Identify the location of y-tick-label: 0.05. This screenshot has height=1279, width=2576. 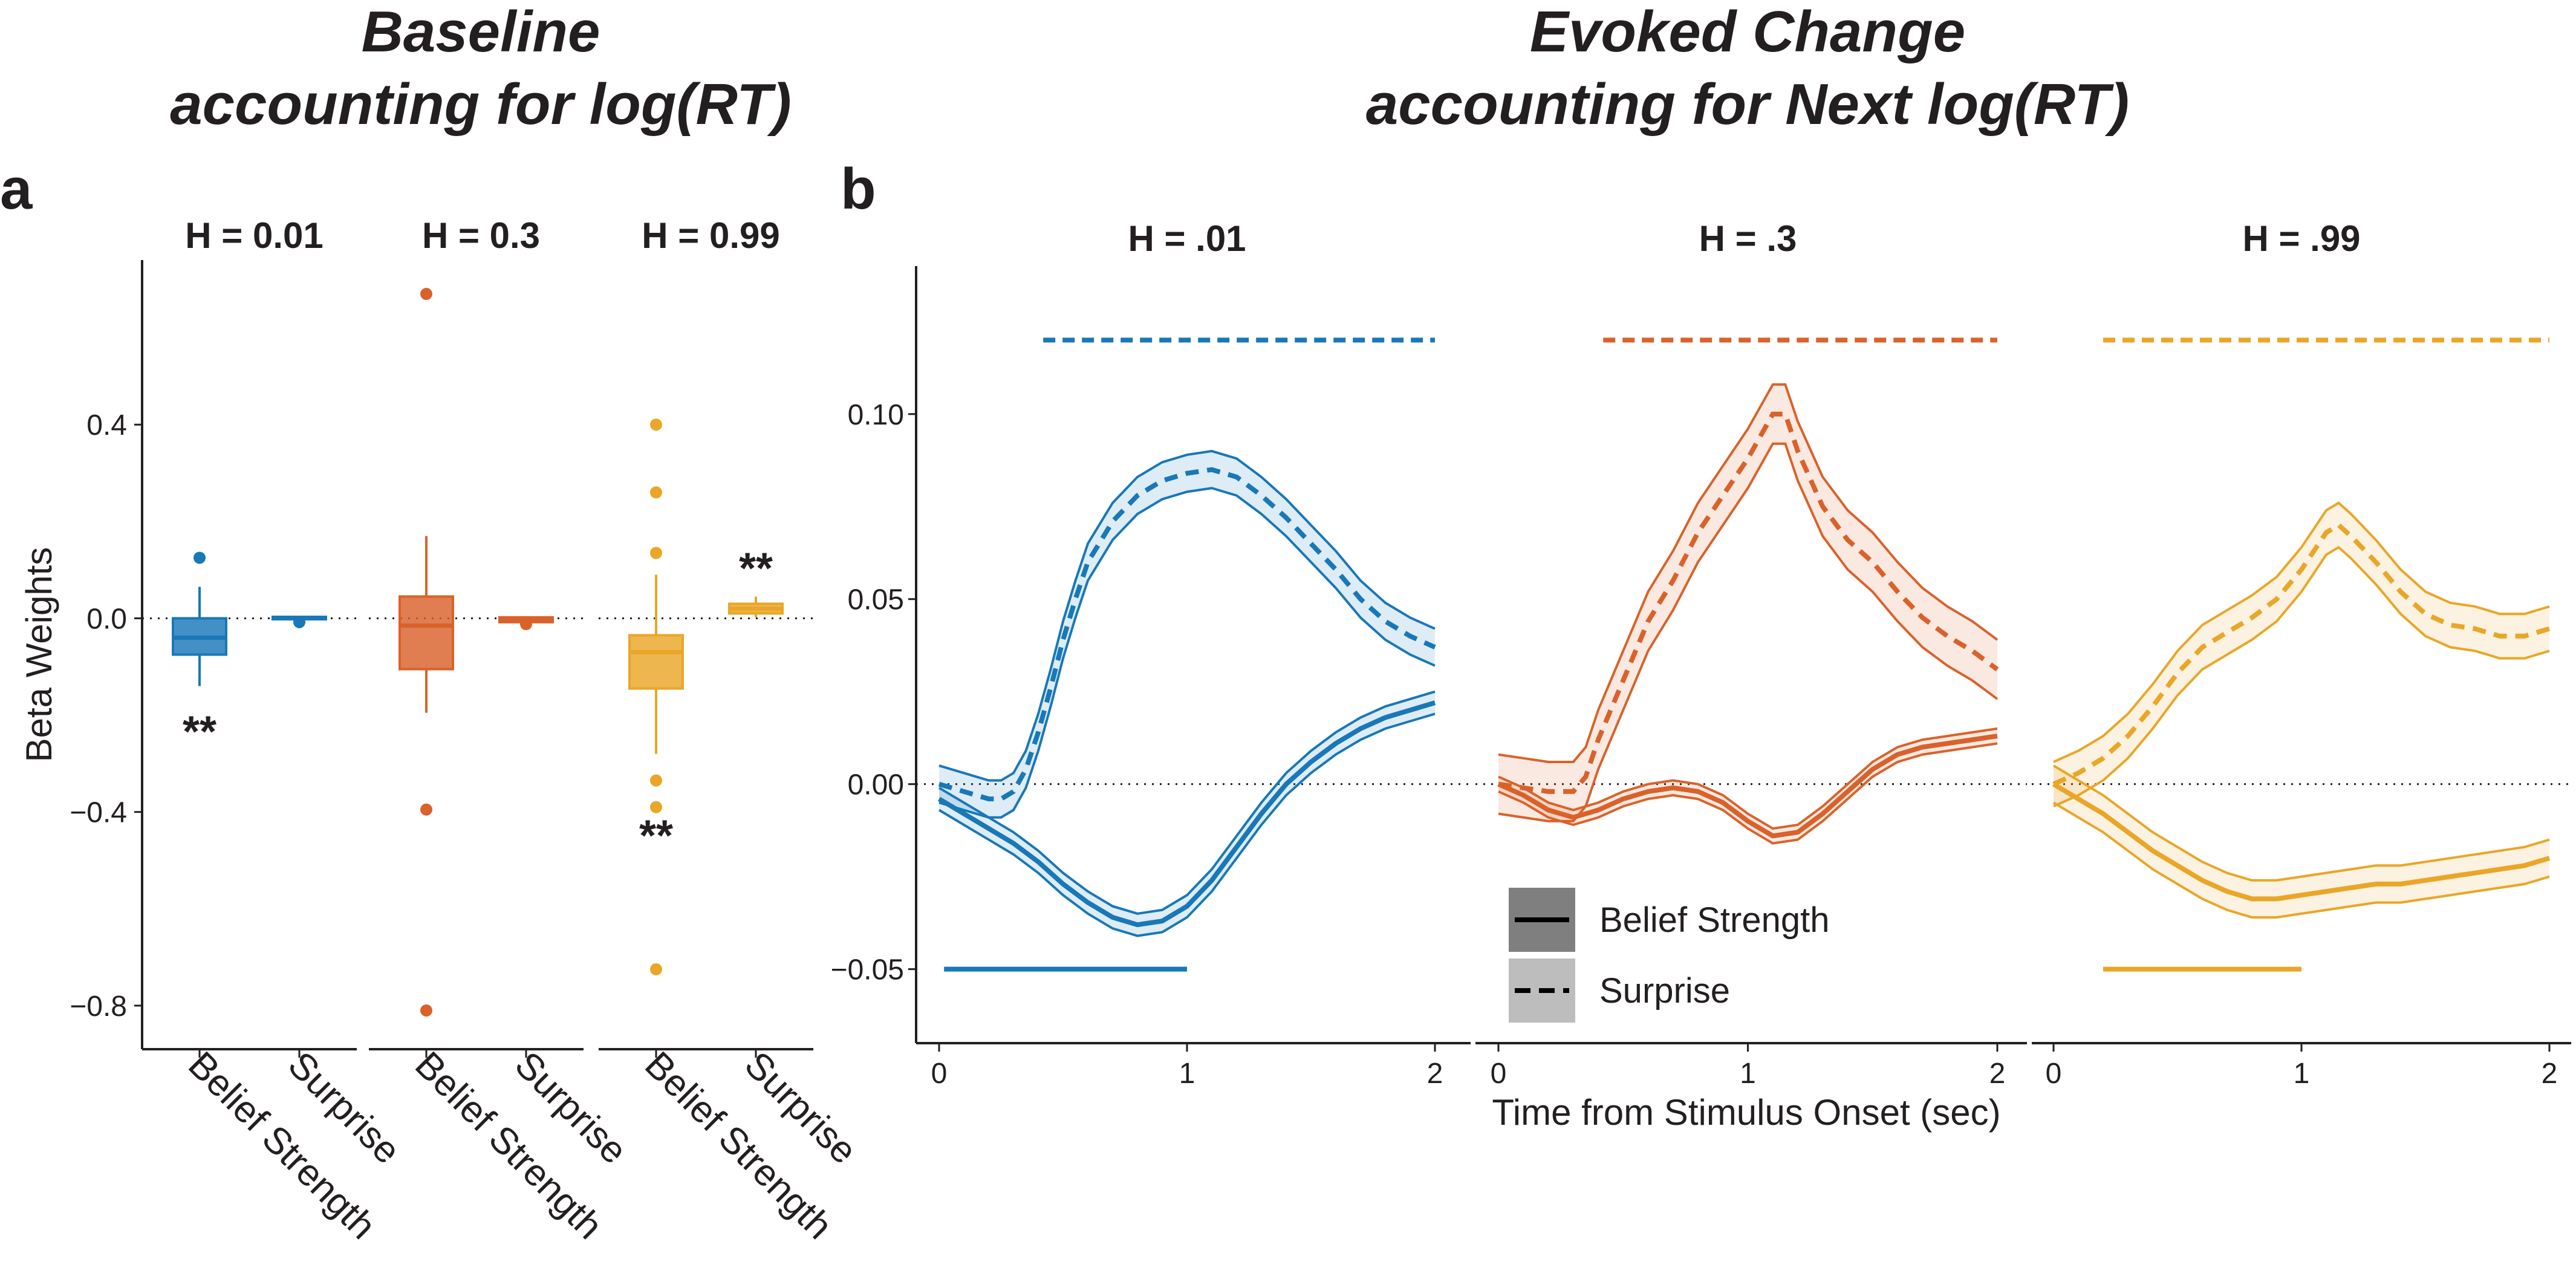
(876, 600).